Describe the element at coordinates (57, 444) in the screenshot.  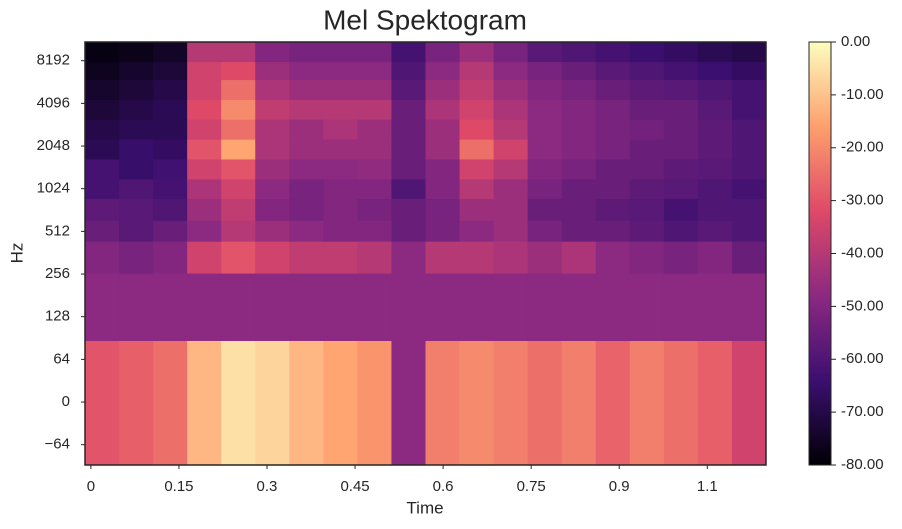
I see `y-tick-label: −64` at that location.